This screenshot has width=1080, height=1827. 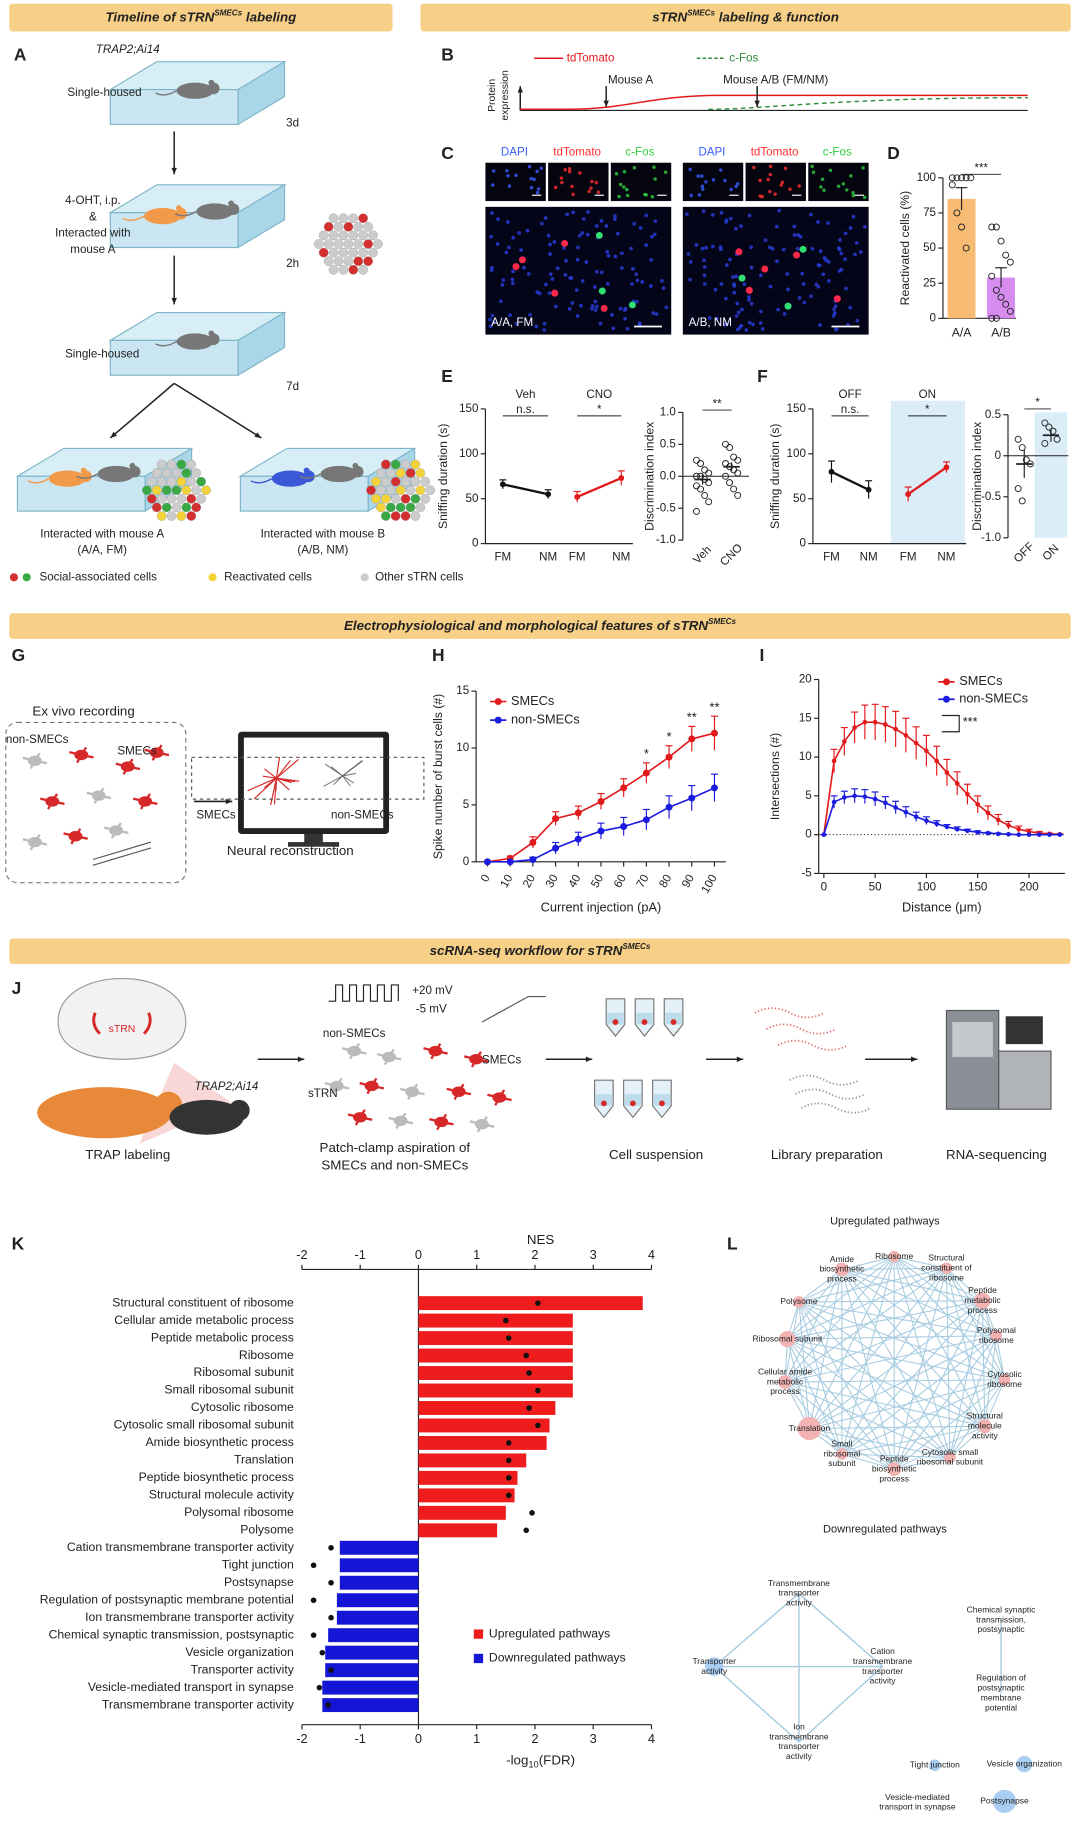 What do you see at coordinates (666, 881) in the screenshot?
I see `x-tick-label: 80` at bounding box center [666, 881].